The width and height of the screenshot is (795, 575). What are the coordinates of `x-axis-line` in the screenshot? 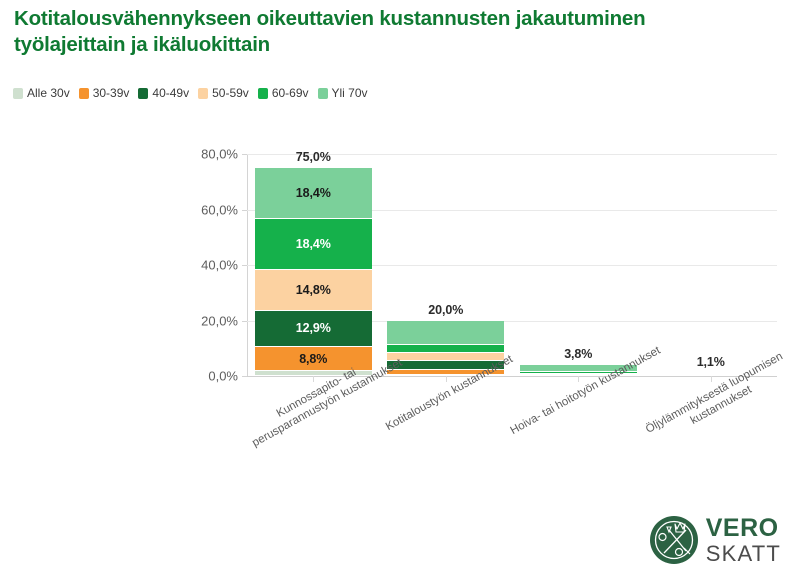 It's located at (512, 376).